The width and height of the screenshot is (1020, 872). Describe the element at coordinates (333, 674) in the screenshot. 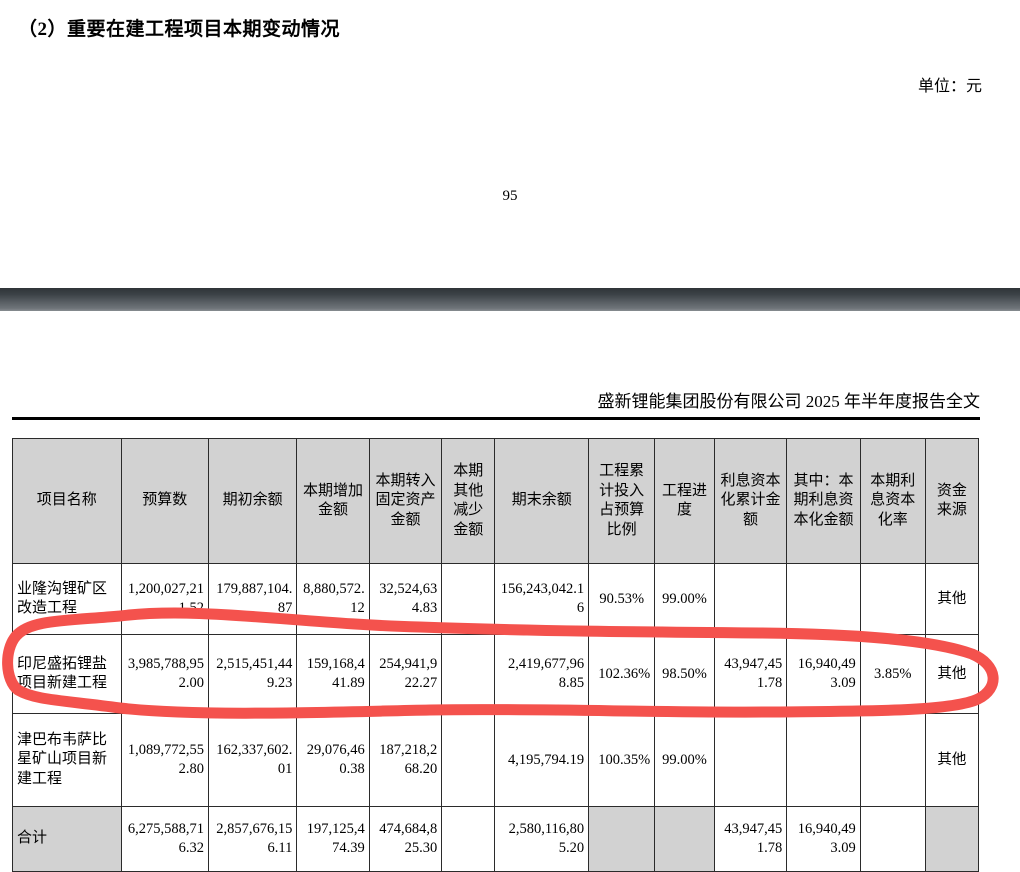

I see `cell-increase-amount: 159,168,441.89` at that location.